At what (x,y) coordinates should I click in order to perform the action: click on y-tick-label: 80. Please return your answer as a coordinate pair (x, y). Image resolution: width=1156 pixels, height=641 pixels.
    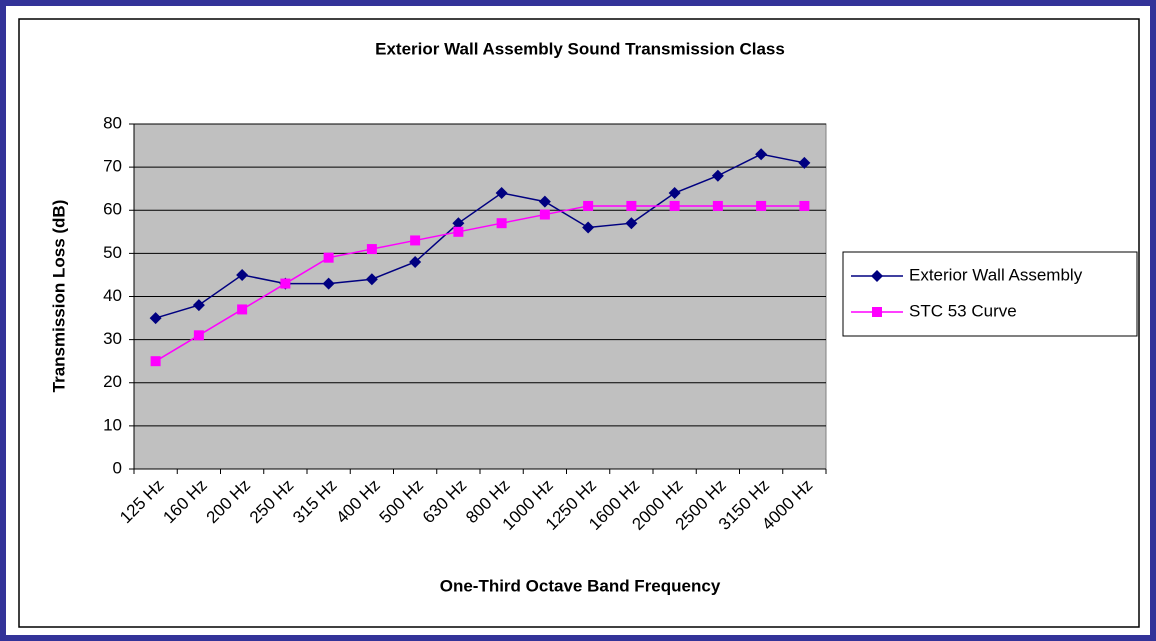
    Looking at the image, I should click on (112, 122).